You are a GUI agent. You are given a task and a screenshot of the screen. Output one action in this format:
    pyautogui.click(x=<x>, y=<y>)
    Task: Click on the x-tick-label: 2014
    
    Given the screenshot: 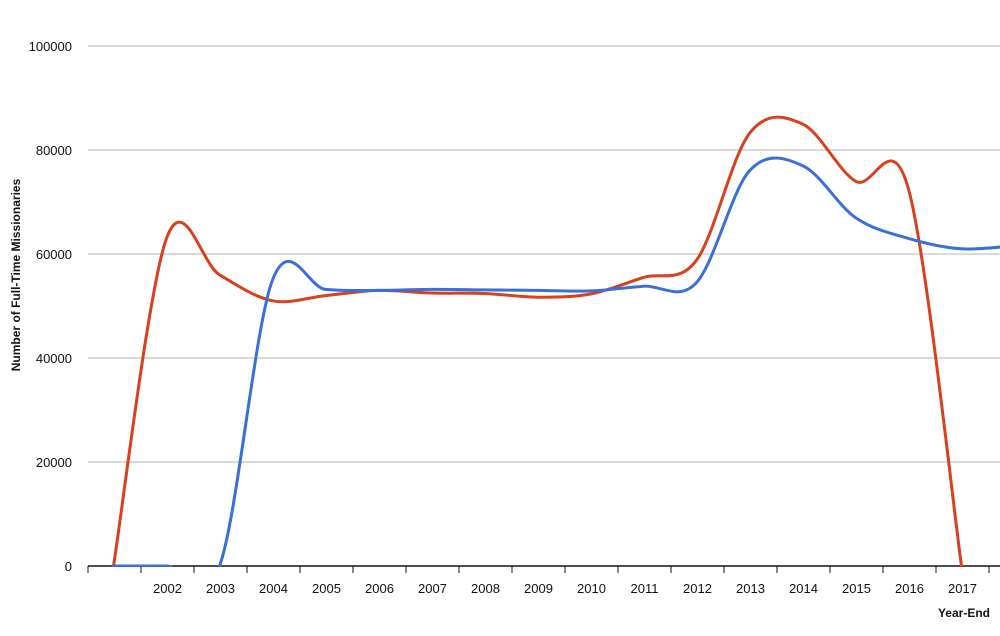 What is the action you would take?
    pyautogui.click(x=803, y=588)
    